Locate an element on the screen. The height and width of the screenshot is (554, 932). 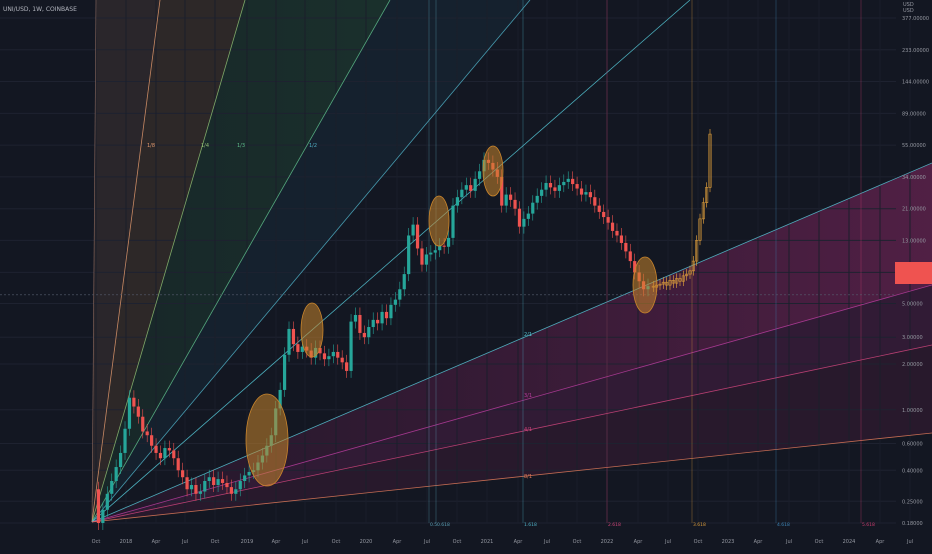
y-tick-label: 5.00000 is located at coordinates (912, 304).